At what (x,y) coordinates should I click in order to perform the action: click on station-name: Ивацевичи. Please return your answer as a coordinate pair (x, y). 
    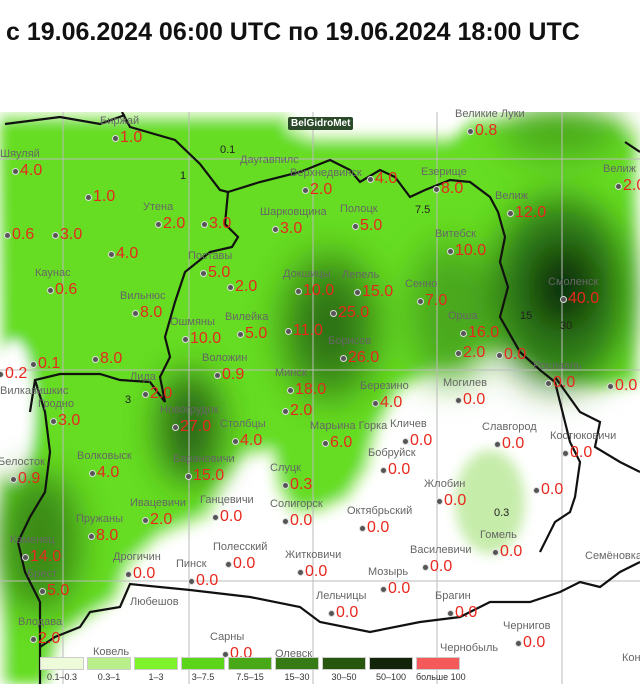
    Looking at the image, I should click on (158, 503).